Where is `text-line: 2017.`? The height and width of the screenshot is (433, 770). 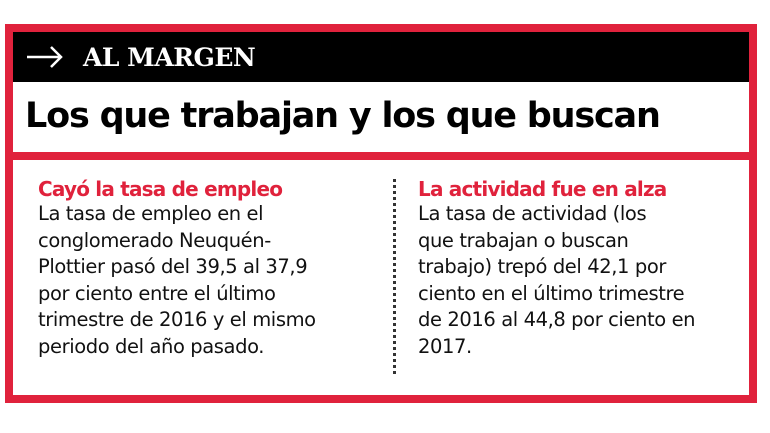 text-line: 2017. is located at coordinates (445, 346).